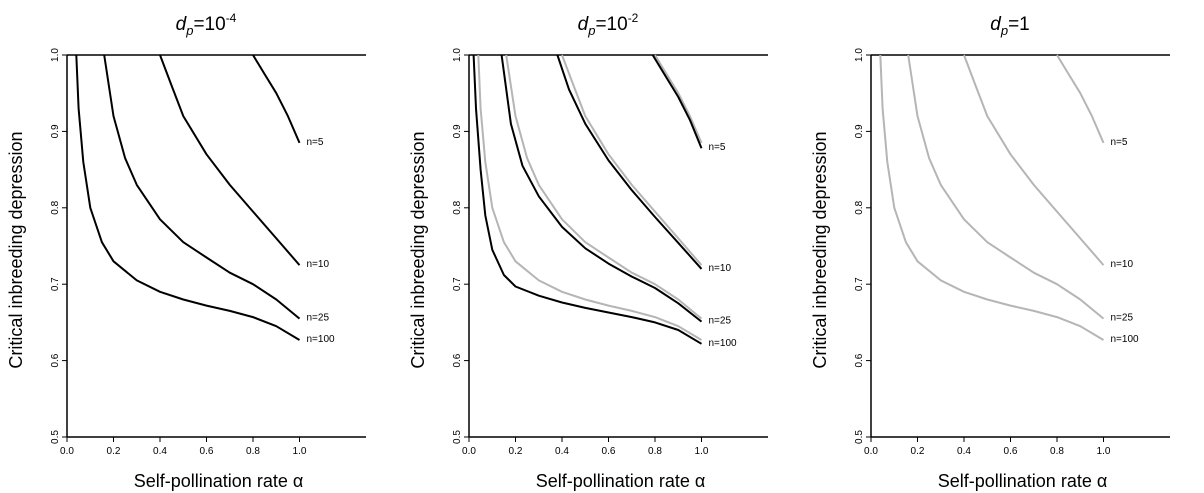 Image resolution: width=1204 pixels, height=493 pixels. What do you see at coordinates (608, 24) in the screenshot?
I see `panel-title: dp=10-2` at bounding box center [608, 24].